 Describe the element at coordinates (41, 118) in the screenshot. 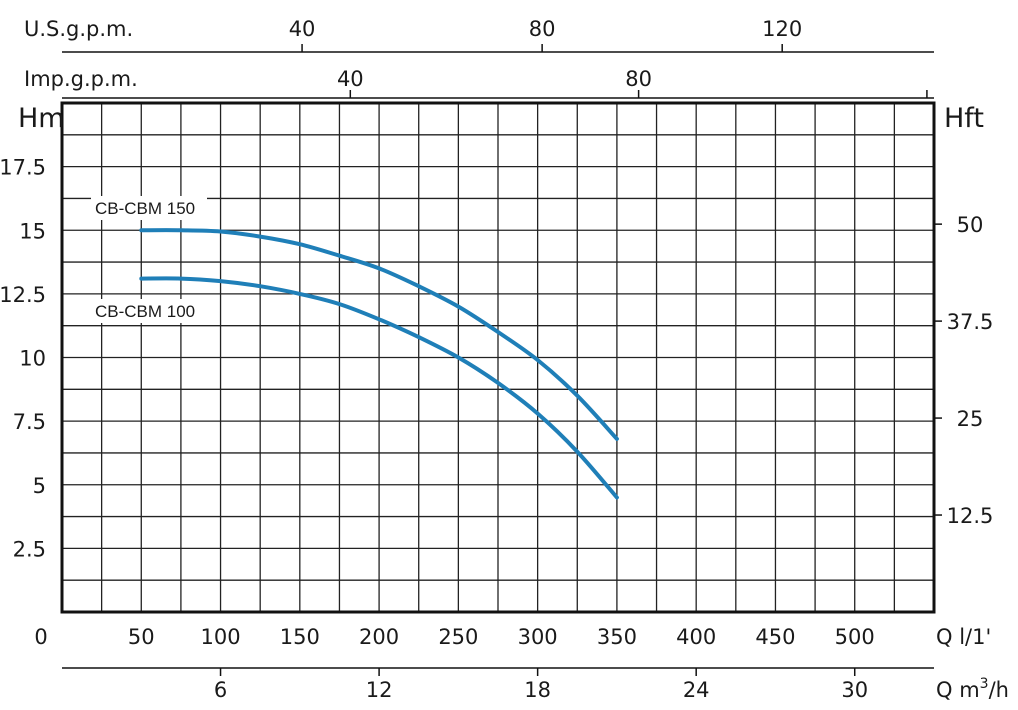

I see `y-axis-unit: Hm` at that location.